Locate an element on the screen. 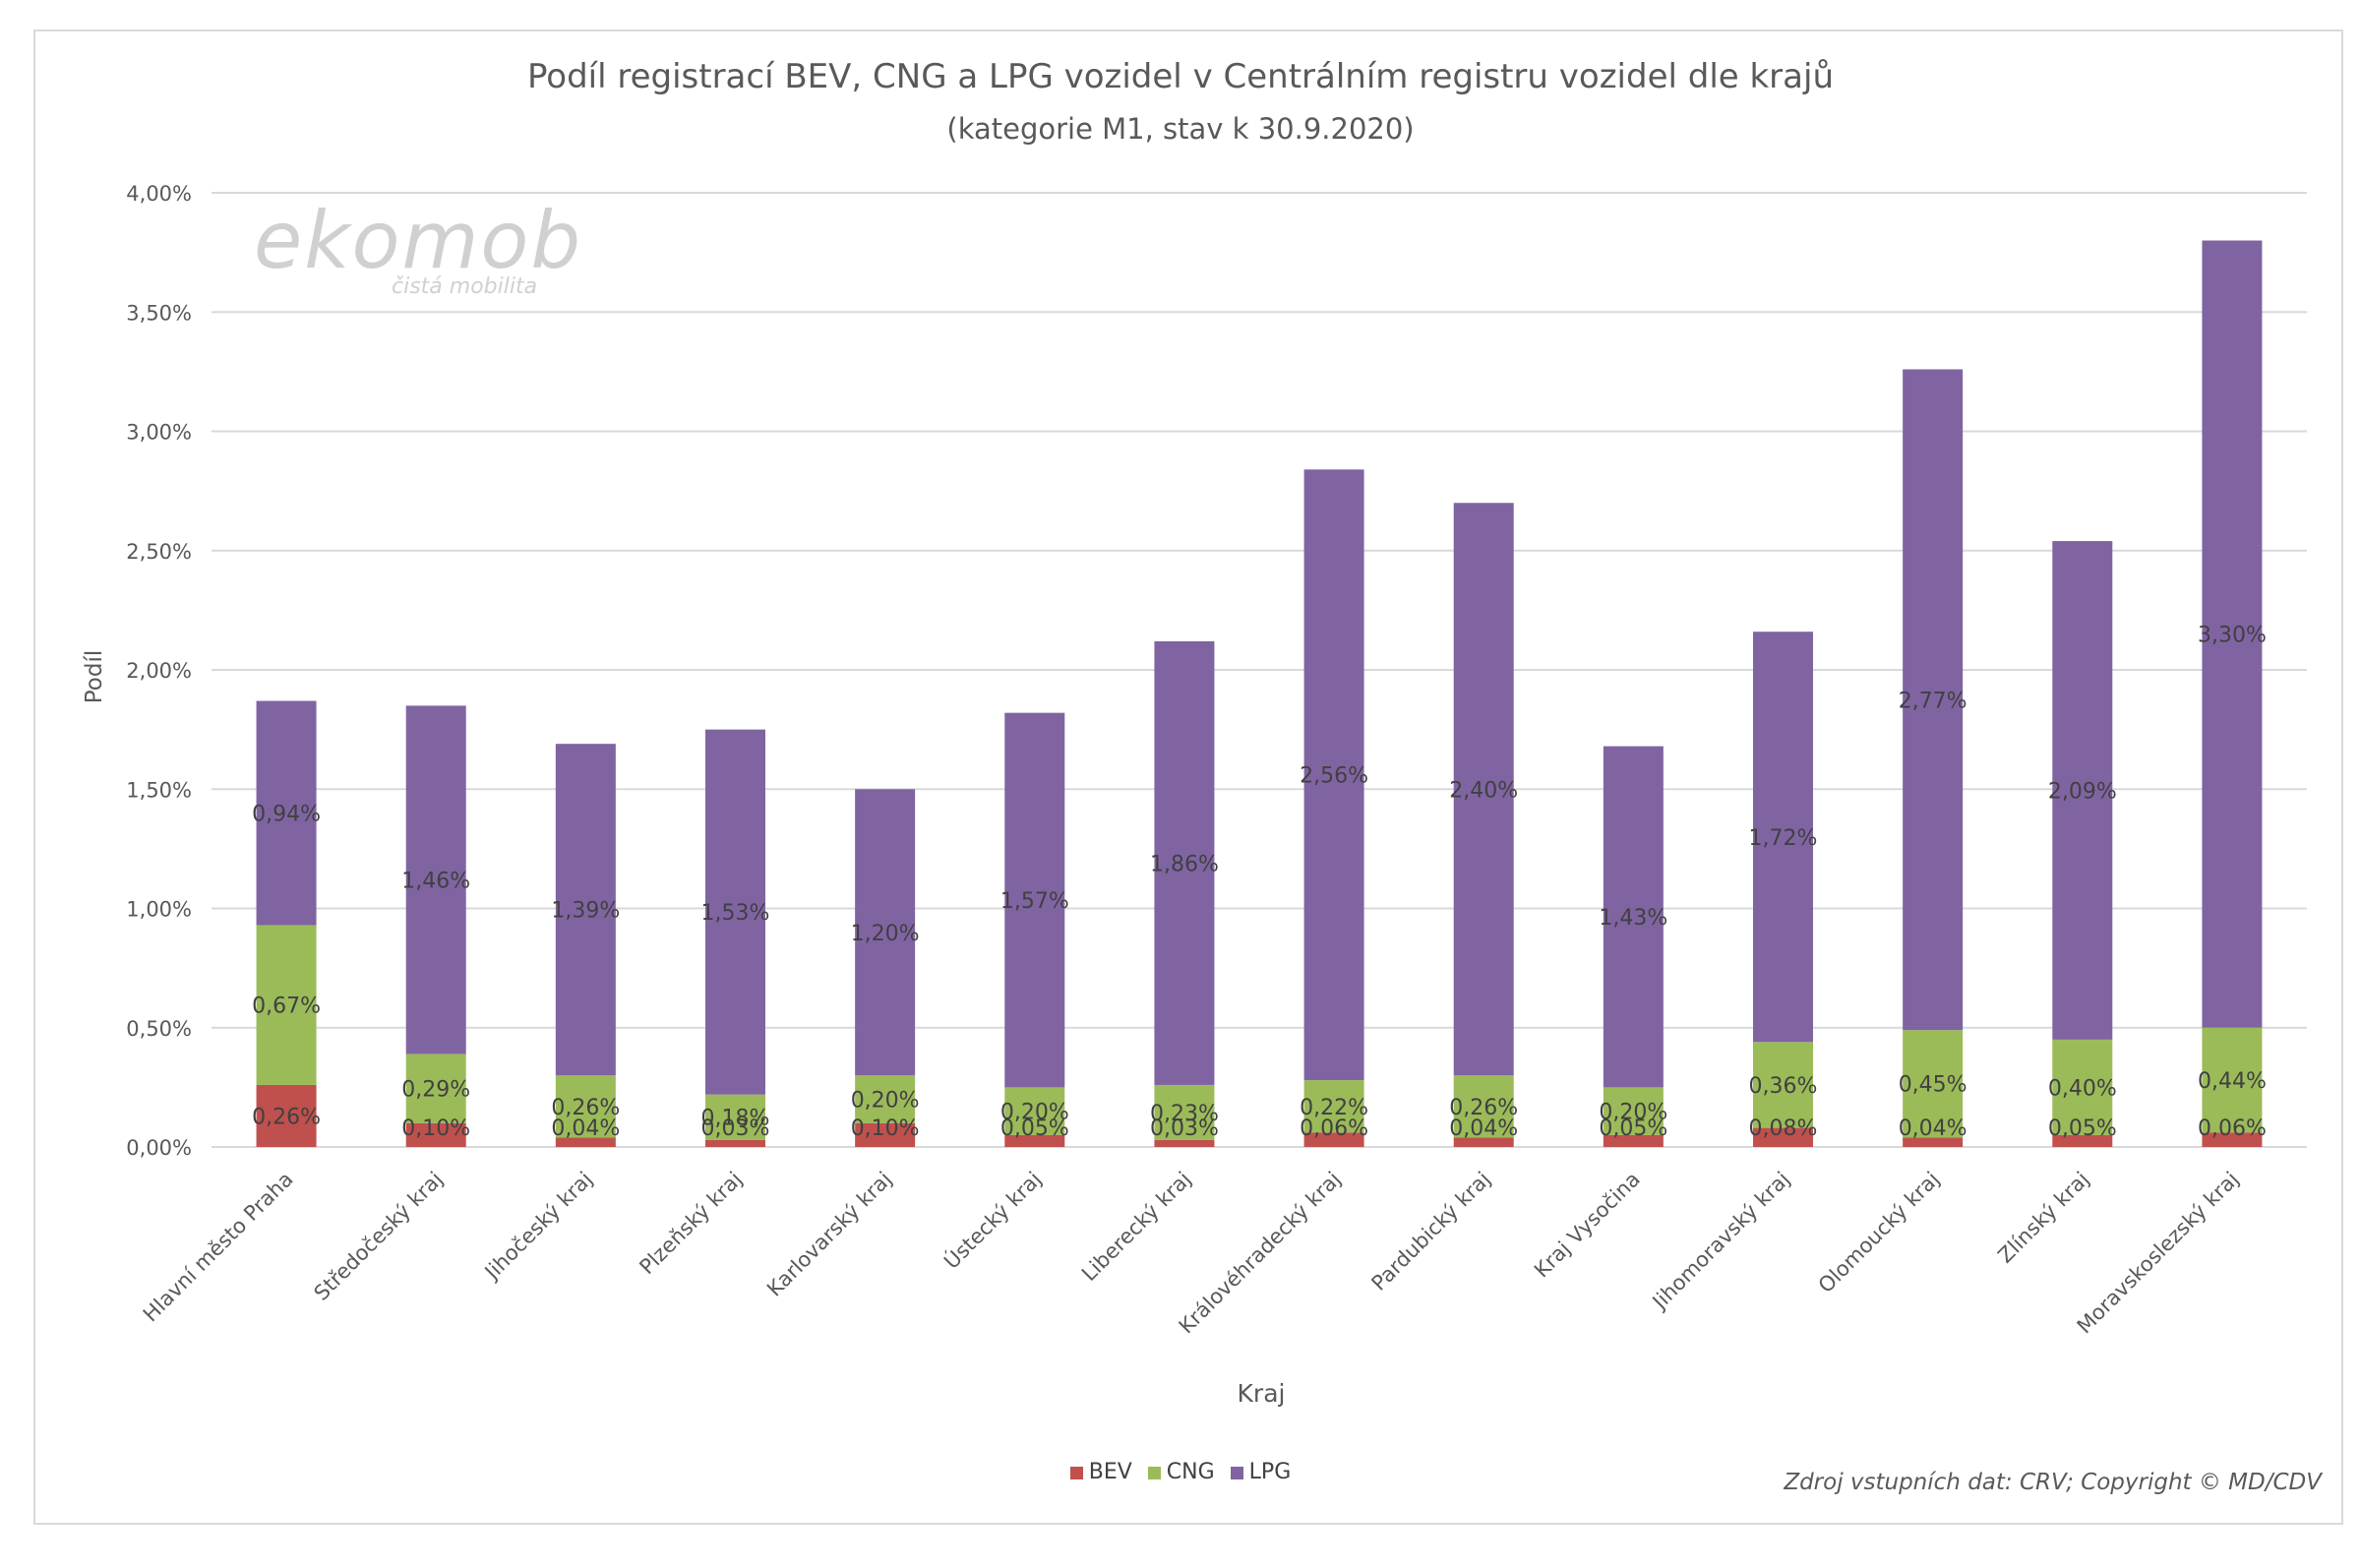 This screenshot has width=2361, height=1568. y-tick-label: 3,00% is located at coordinates (159, 433).